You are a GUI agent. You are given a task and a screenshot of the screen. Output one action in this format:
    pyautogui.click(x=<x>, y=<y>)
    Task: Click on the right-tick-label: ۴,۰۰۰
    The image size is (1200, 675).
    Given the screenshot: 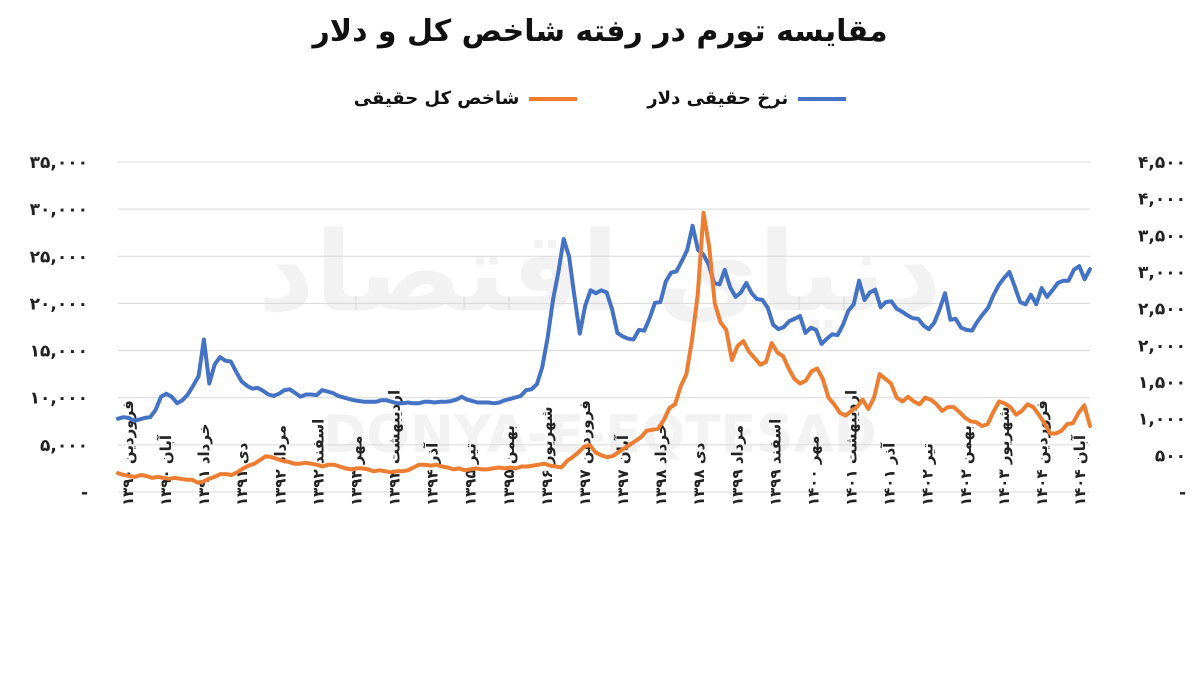 What is the action you would take?
    pyautogui.click(x=1162, y=200)
    